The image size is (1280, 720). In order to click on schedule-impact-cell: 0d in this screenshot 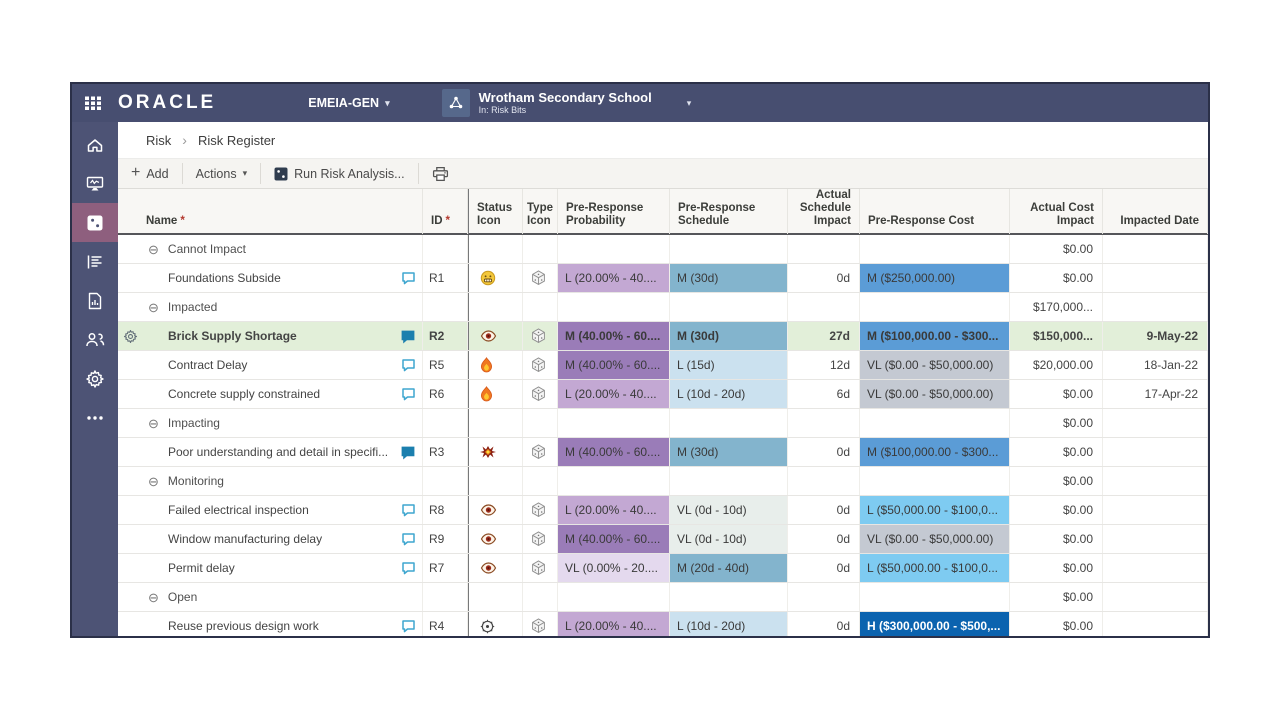, I will do `click(824, 278)`.